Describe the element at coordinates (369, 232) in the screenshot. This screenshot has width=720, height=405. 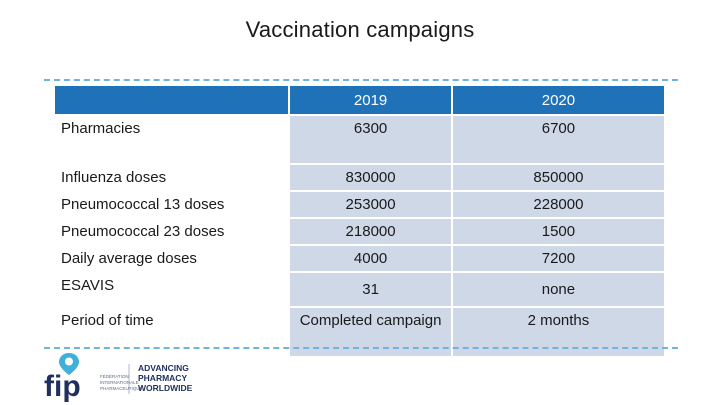
I see `cell-2019: 218000` at that location.